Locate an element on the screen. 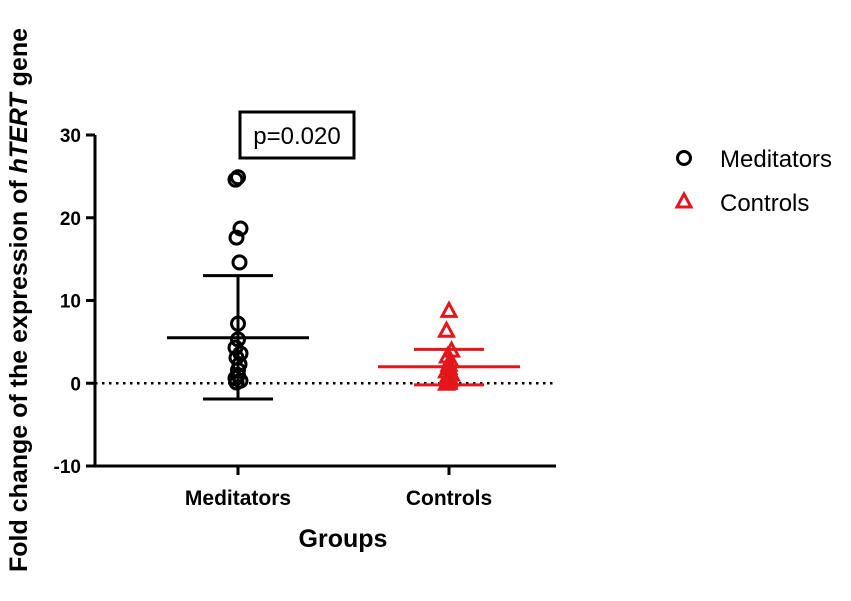 The image size is (851, 601). legend-meditators-marker is located at coordinates (684, 158).